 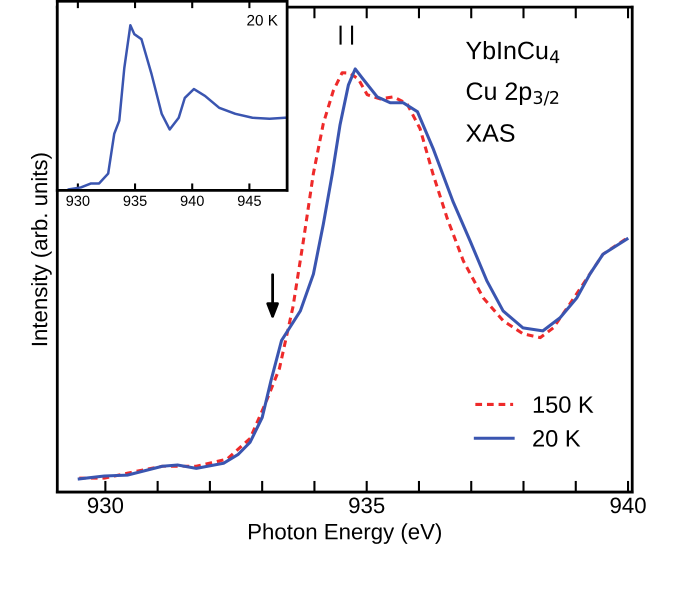 What do you see at coordinates (513, 52) in the screenshot?
I see `text: YbInCu$_{4}$` at bounding box center [513, 52].